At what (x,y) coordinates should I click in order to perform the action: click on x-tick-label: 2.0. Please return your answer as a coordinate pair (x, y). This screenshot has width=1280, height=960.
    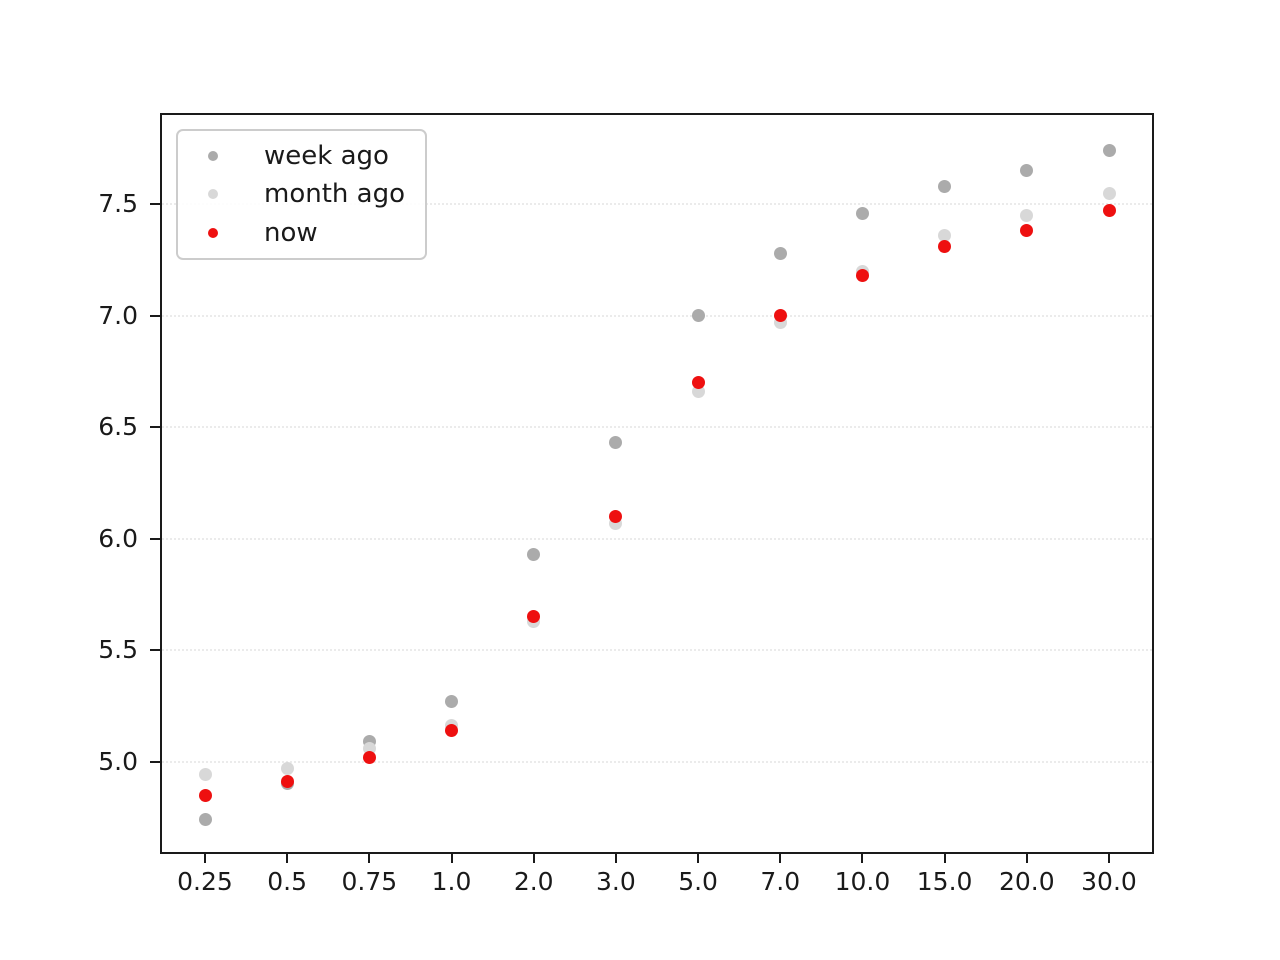
    Looking at the image, I should click on (533, 881).